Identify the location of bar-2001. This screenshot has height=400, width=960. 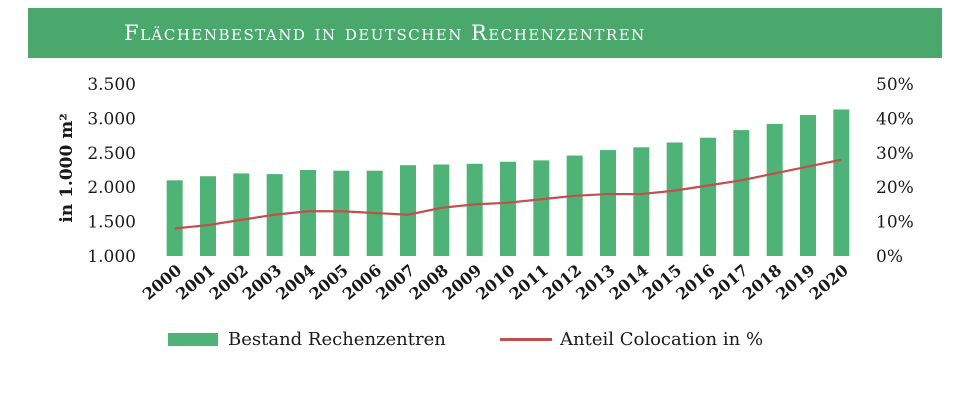
(208, 216).